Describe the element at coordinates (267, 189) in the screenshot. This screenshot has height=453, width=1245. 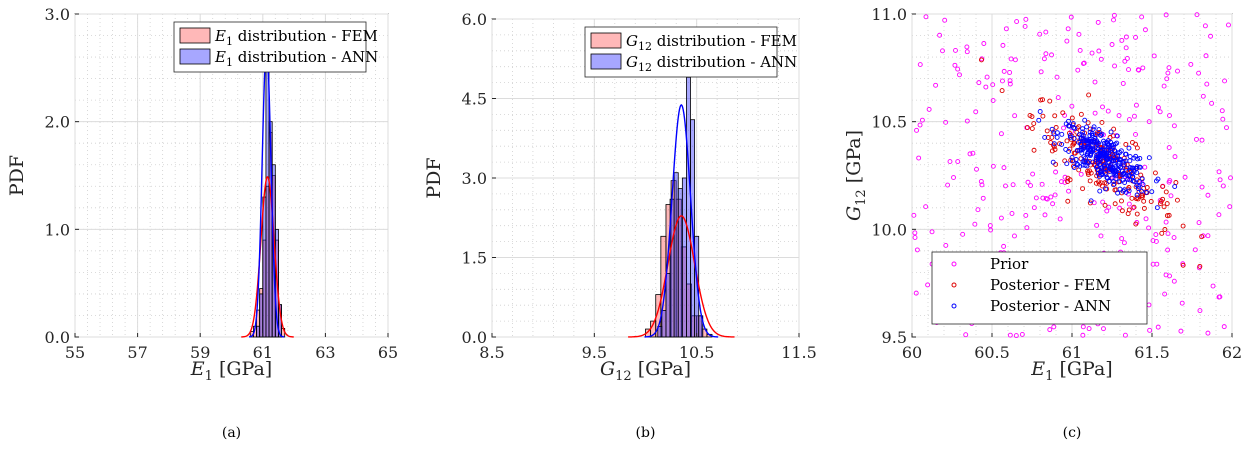
I see `histogram-marks-a` at that location.